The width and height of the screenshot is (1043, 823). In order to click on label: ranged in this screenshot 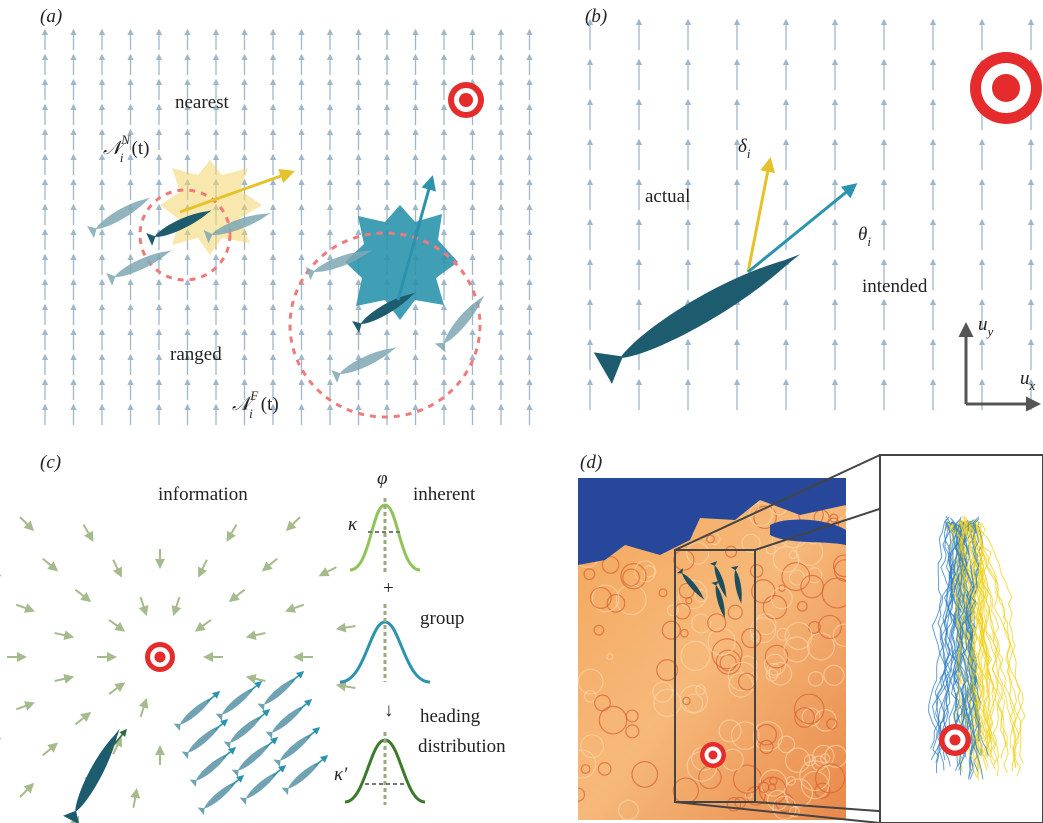, I will do `click(196, 354)`.